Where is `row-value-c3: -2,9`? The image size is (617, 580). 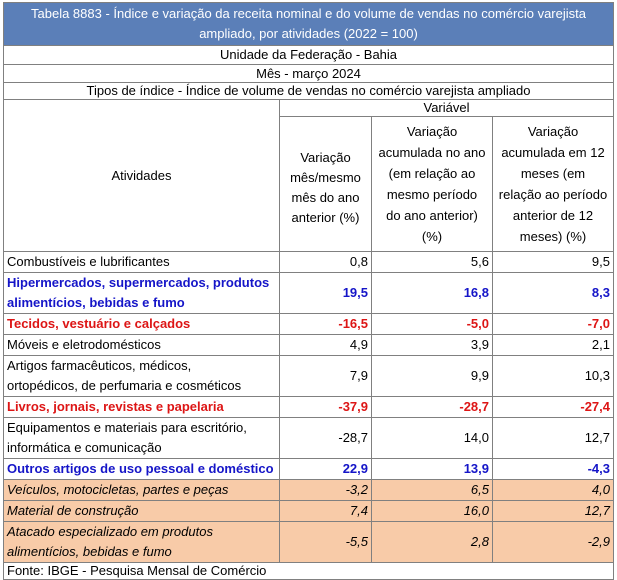 row-value-c3: -2,9 is located at coordinates (553, 542).